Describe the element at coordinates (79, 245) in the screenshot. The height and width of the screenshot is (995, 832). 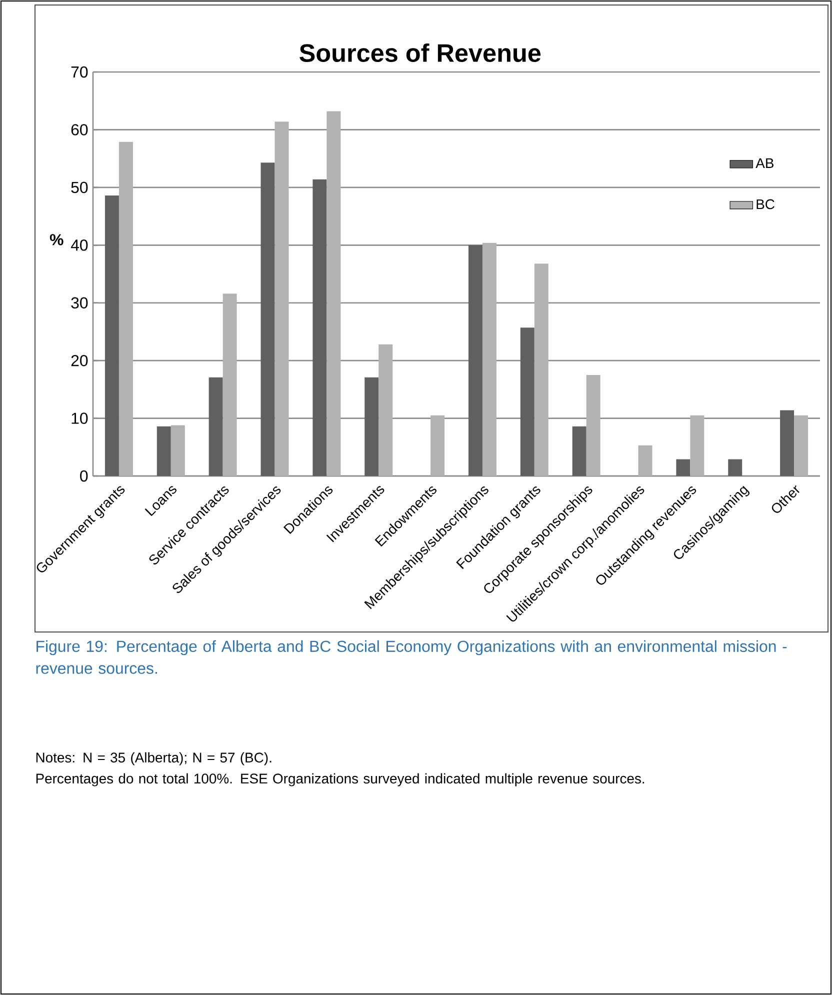
I see `y-tick-label: 40` at that location.